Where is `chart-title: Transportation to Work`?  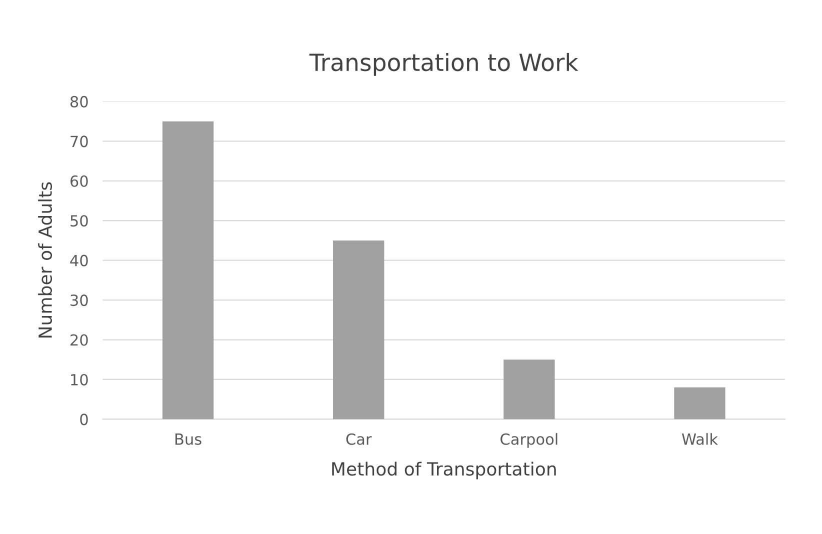 chart-title: Transportation to Work is located at coordinates (443, 64).